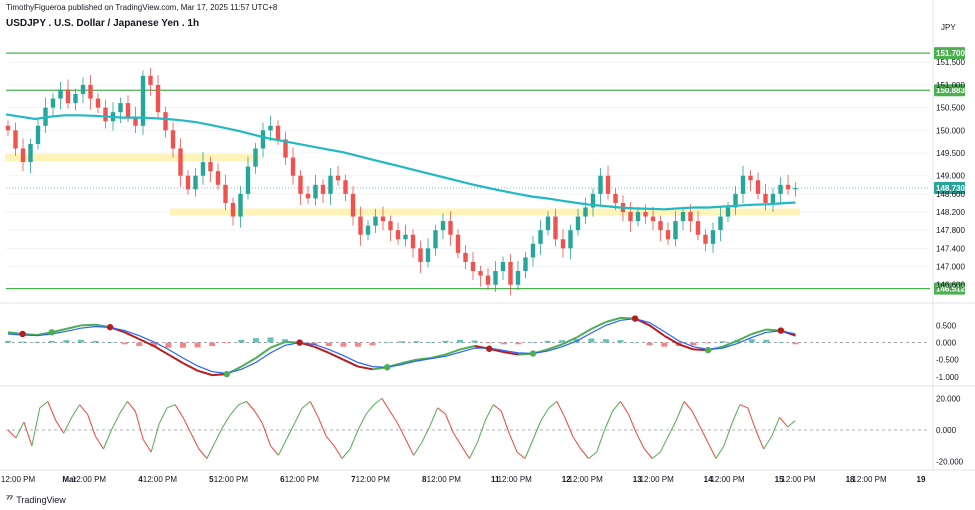 This screenshot has height=510, width=975. Describe the element at coordinates (947, 377) in the screenshot. I see `macd-tick-label: -1.000` at that location.